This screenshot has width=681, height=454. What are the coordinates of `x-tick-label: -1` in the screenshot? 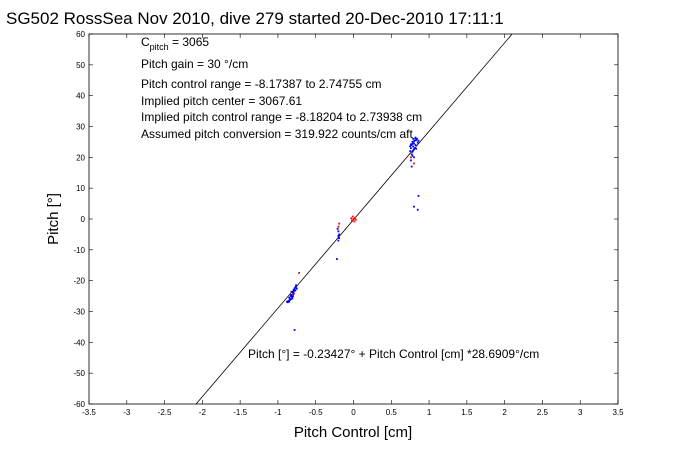 It's located at (278, 412).